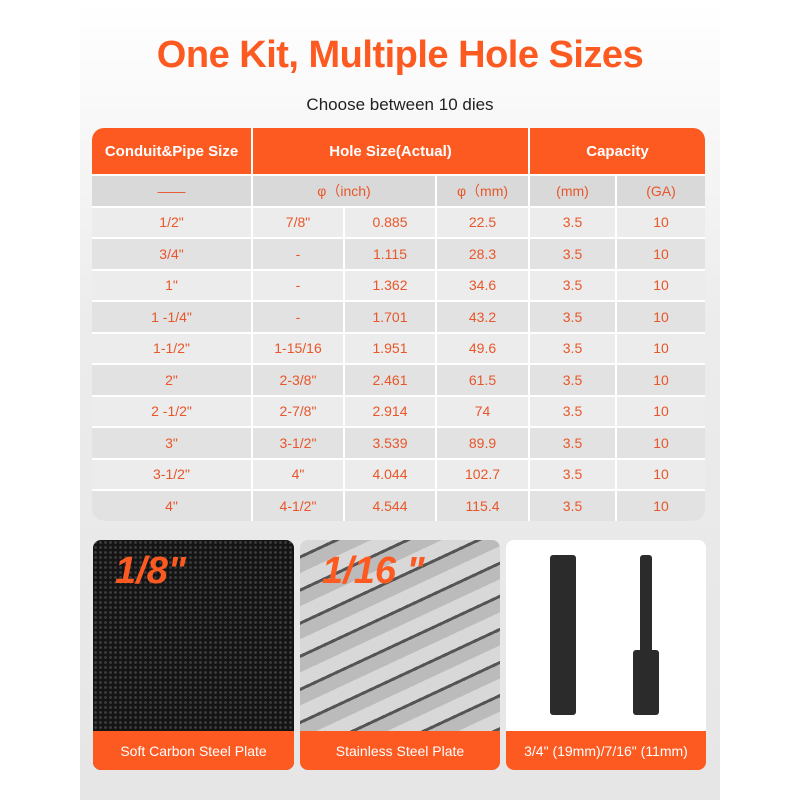 The width and height of the screenshot is (800, 800). I want to click on subheader: (mm), so click(573, 191).